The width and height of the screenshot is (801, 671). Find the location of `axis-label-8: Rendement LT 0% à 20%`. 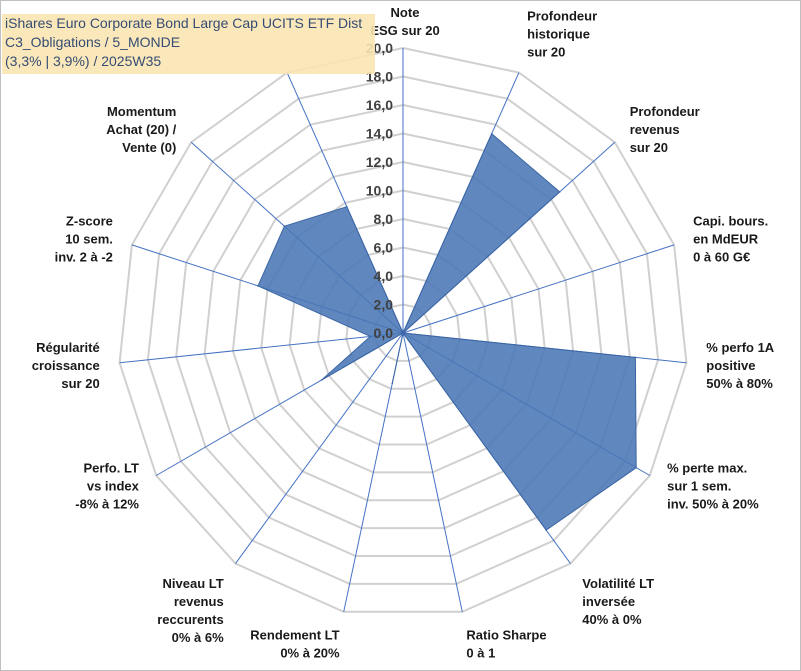

axis-label-8: Rendement LT 0% à 20% is located at coordinates (295, 643).